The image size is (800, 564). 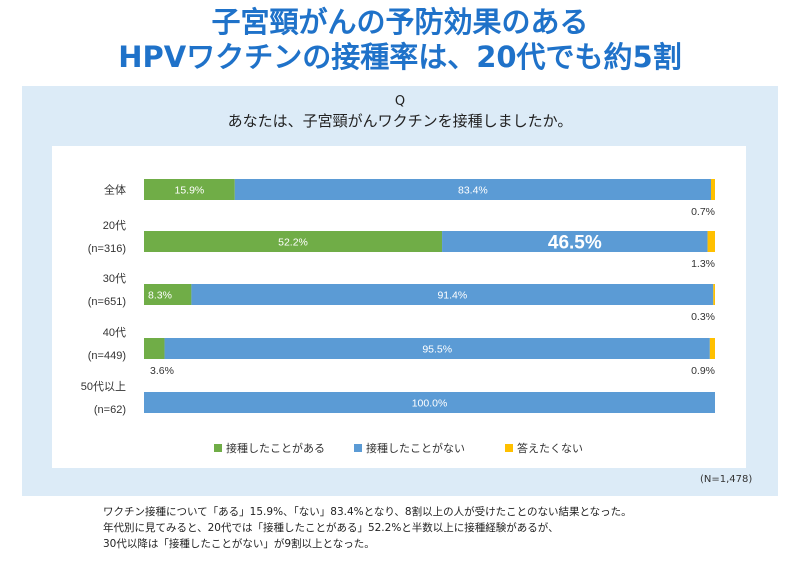 What do you see at coordinates (400, 121) in the screenshot?
I see `question-text: あなたは、子宮頸がんワクチンを接種しましたか。` at bounding box center [400, 121].